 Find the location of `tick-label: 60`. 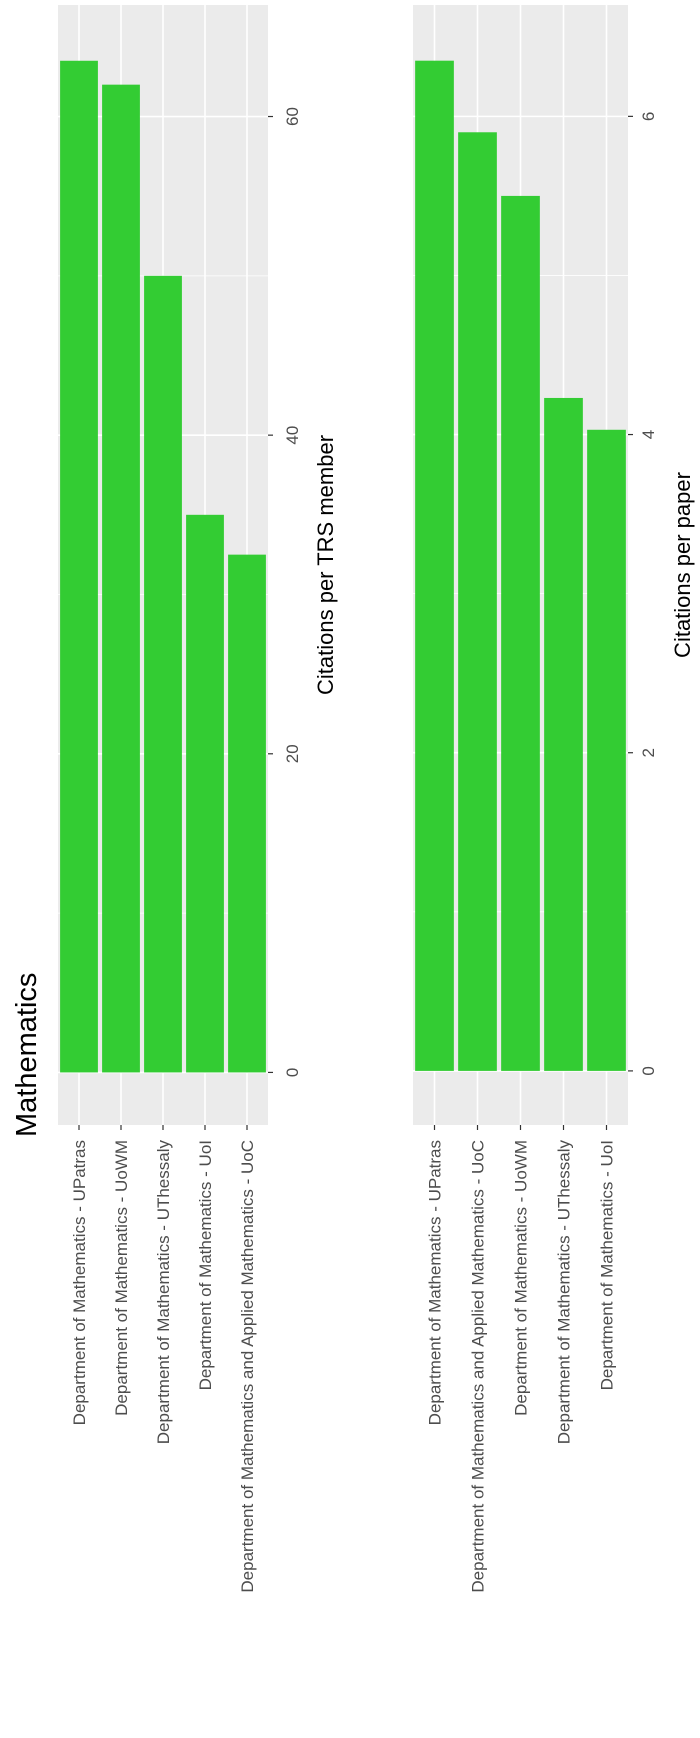

tick-label: 60 is located at coordinates (292, 116).